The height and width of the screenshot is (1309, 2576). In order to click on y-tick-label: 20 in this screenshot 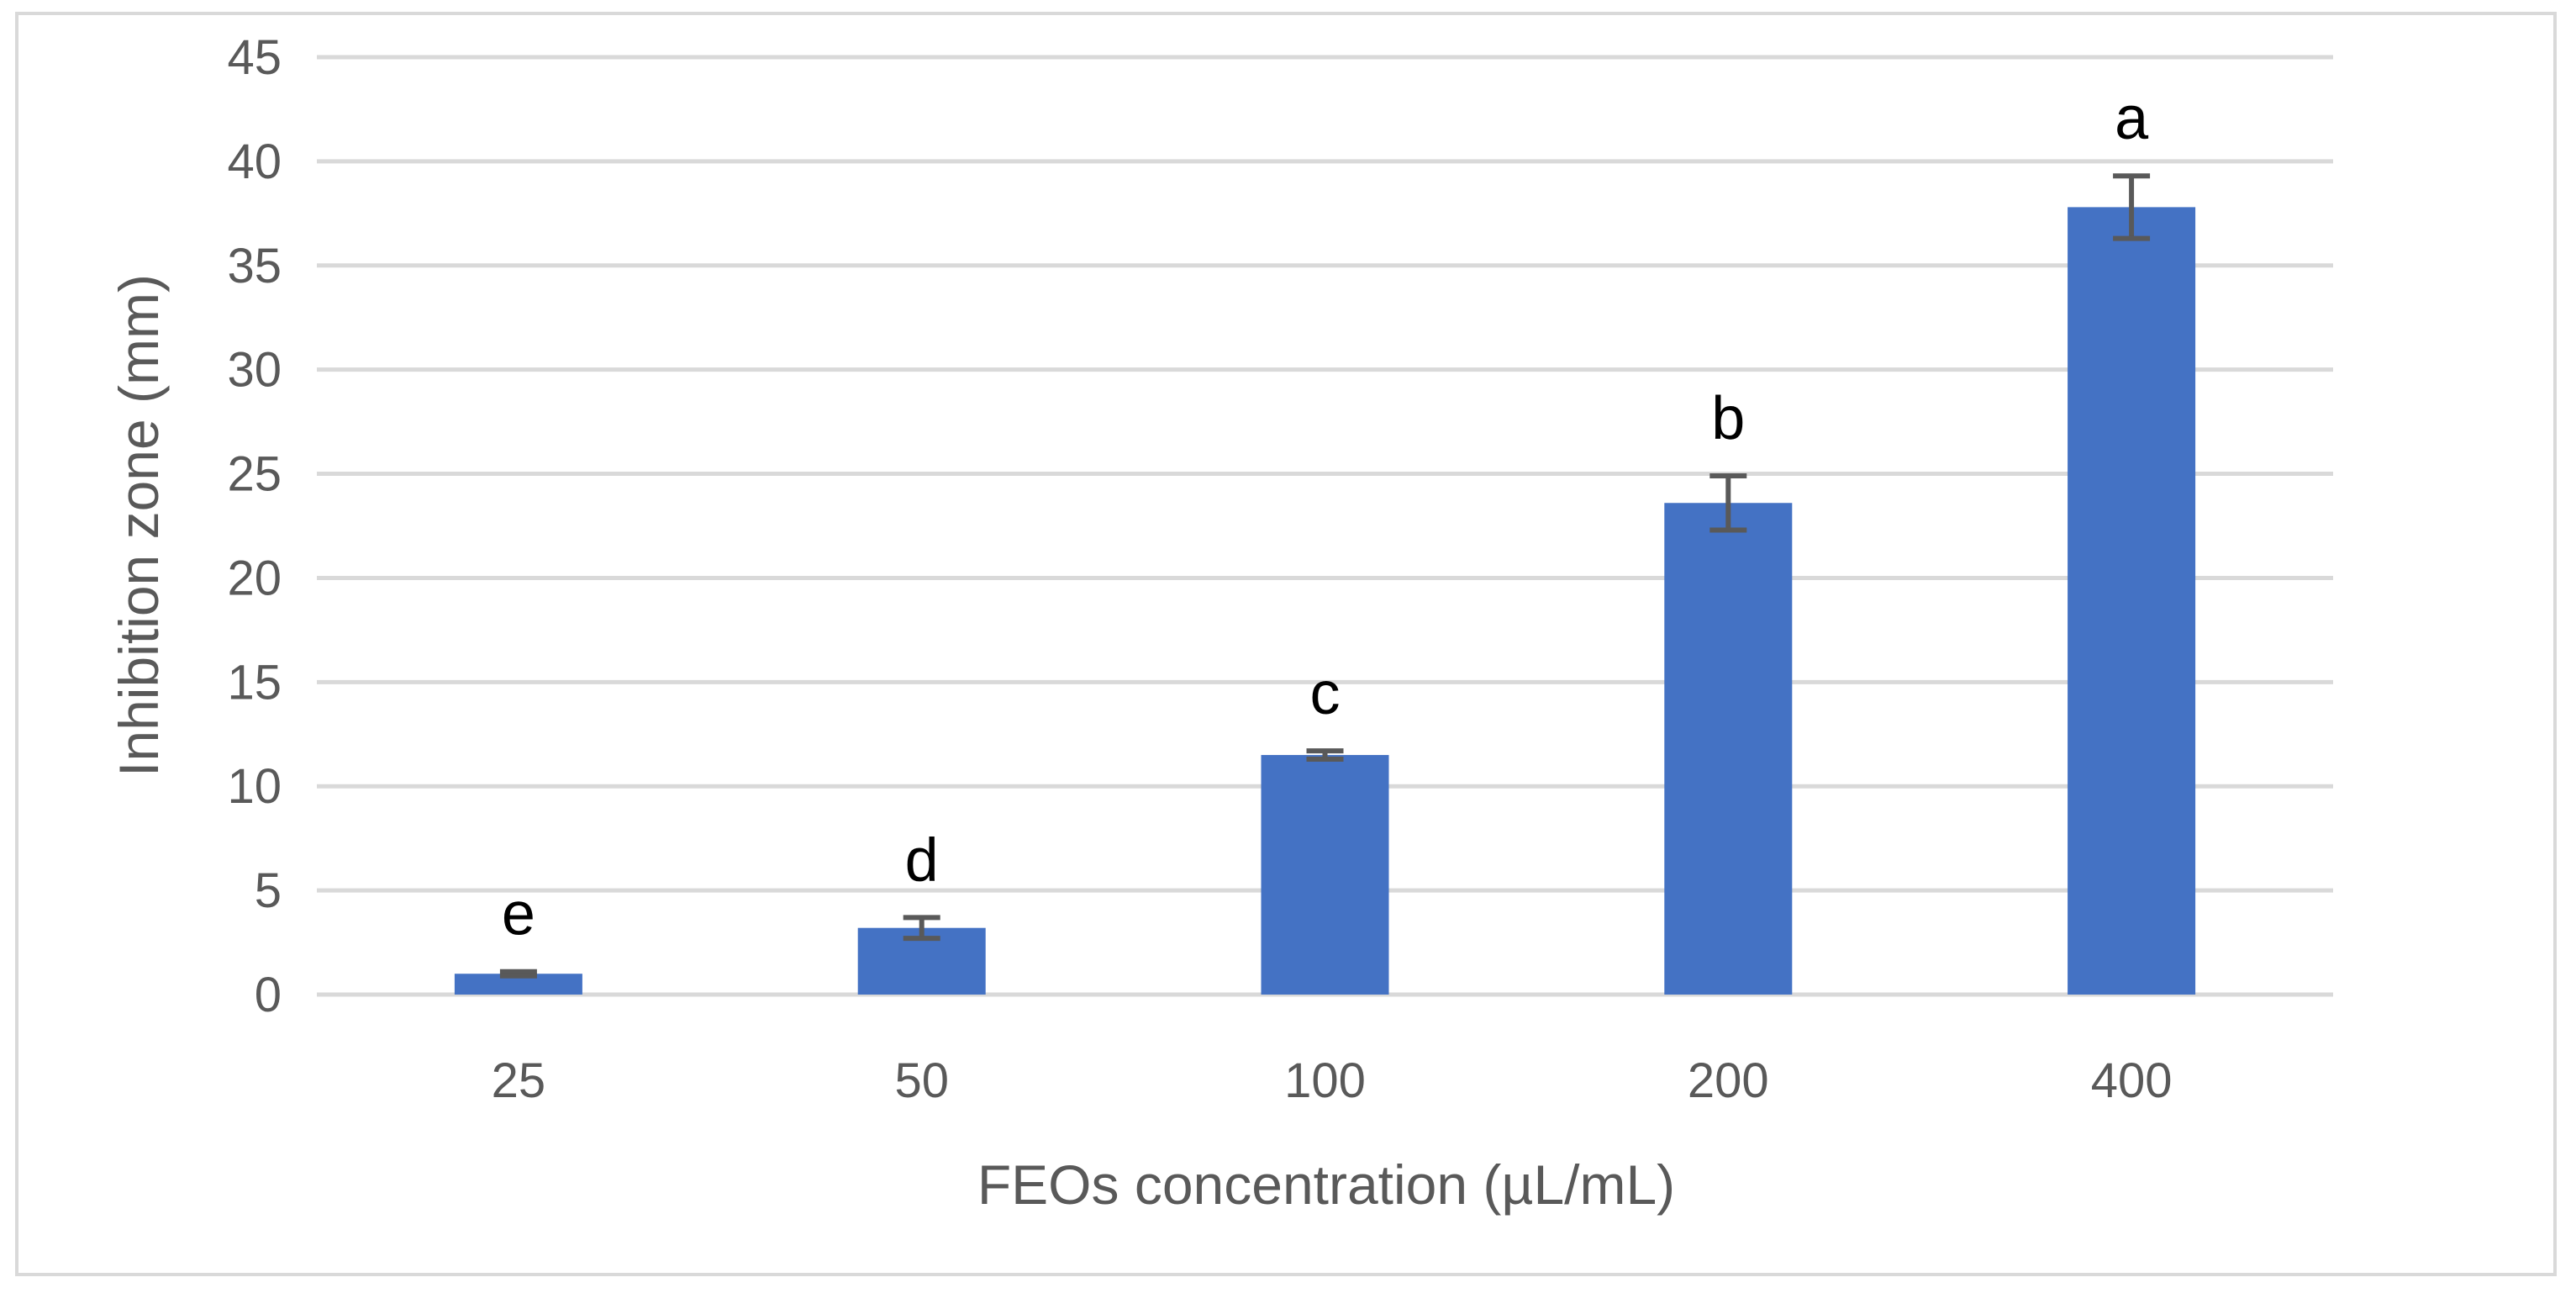, I will do `click(254, 578)`.